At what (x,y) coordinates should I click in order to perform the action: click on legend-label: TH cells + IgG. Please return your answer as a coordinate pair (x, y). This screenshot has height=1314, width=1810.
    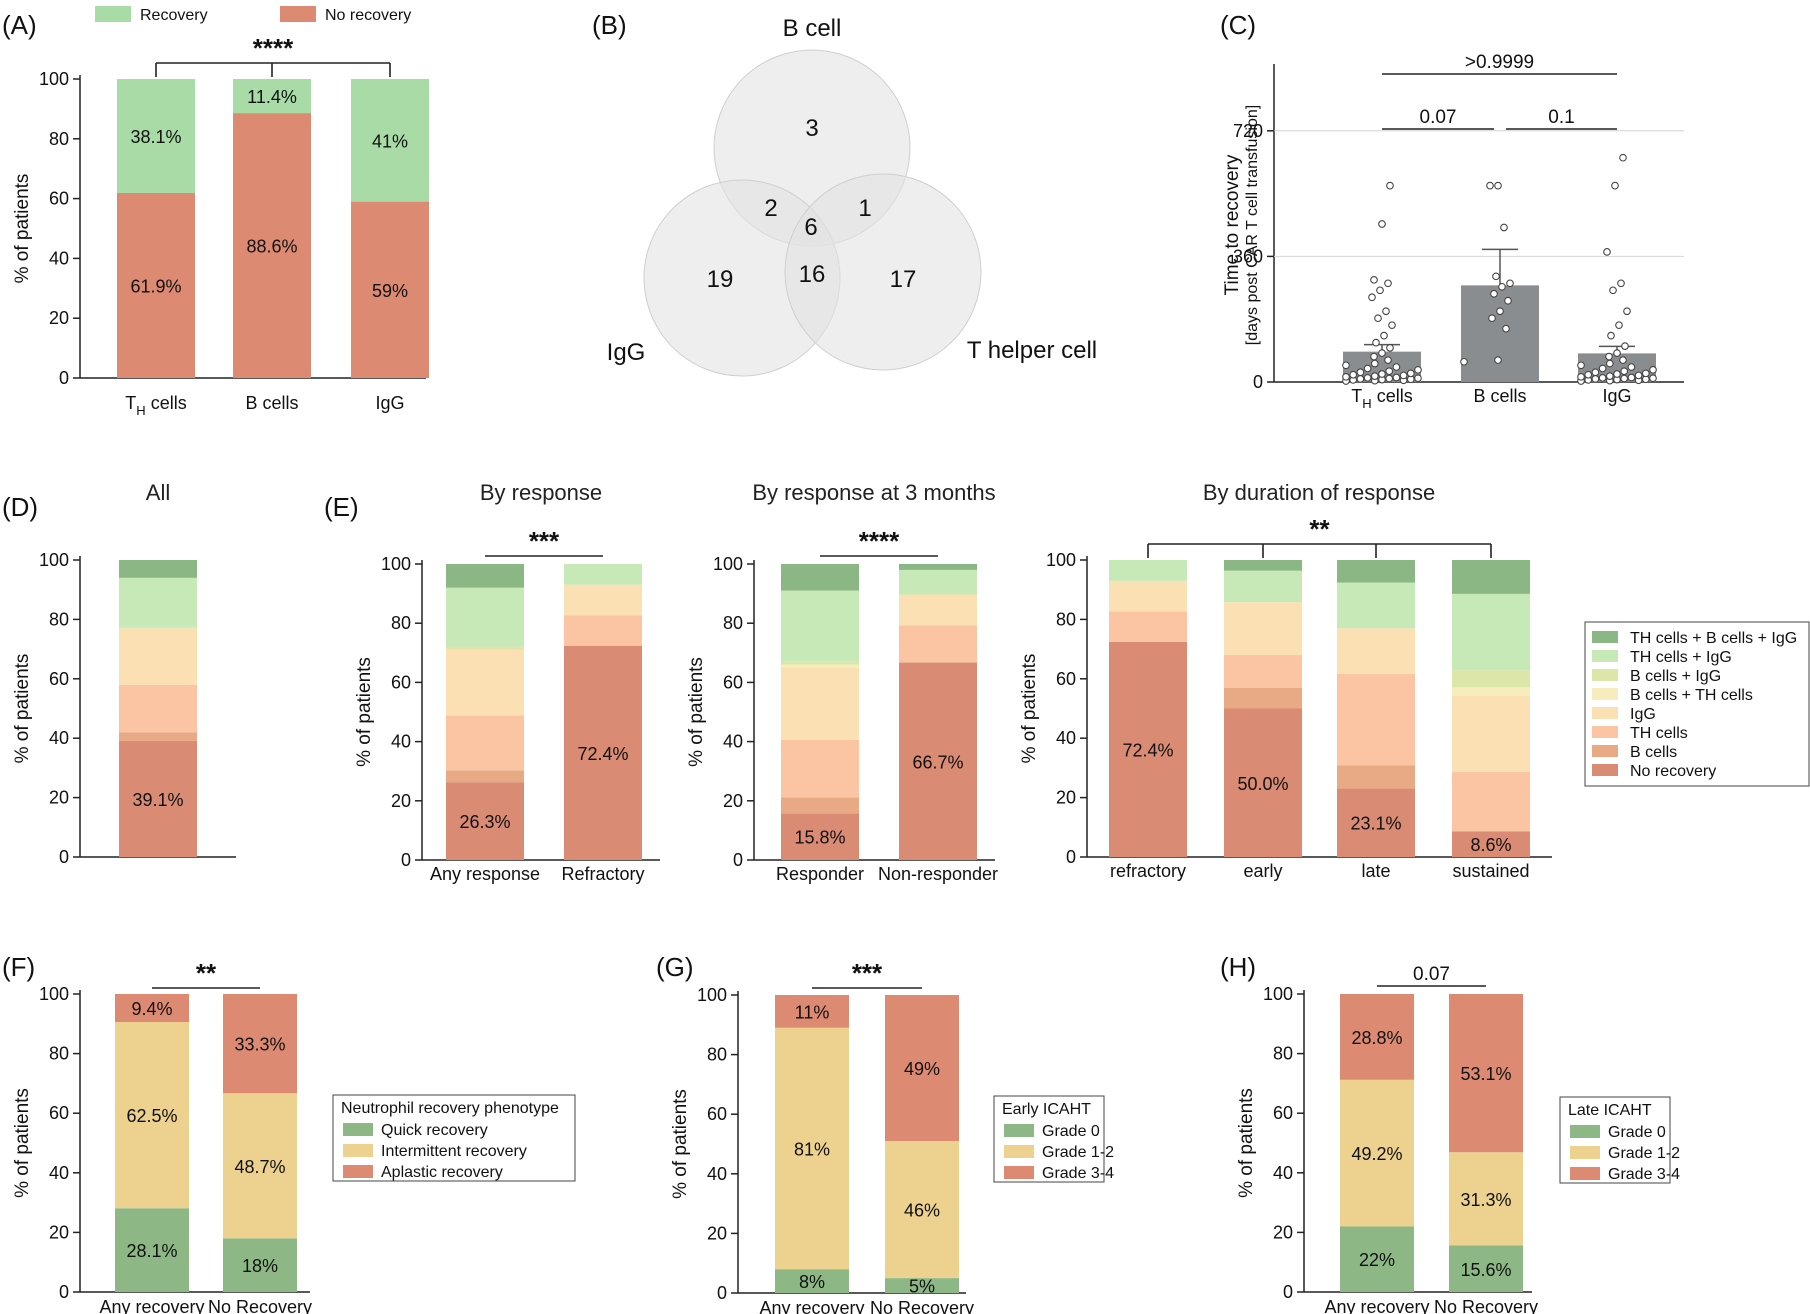
    Looking at the image, I should click on (1681, 657).